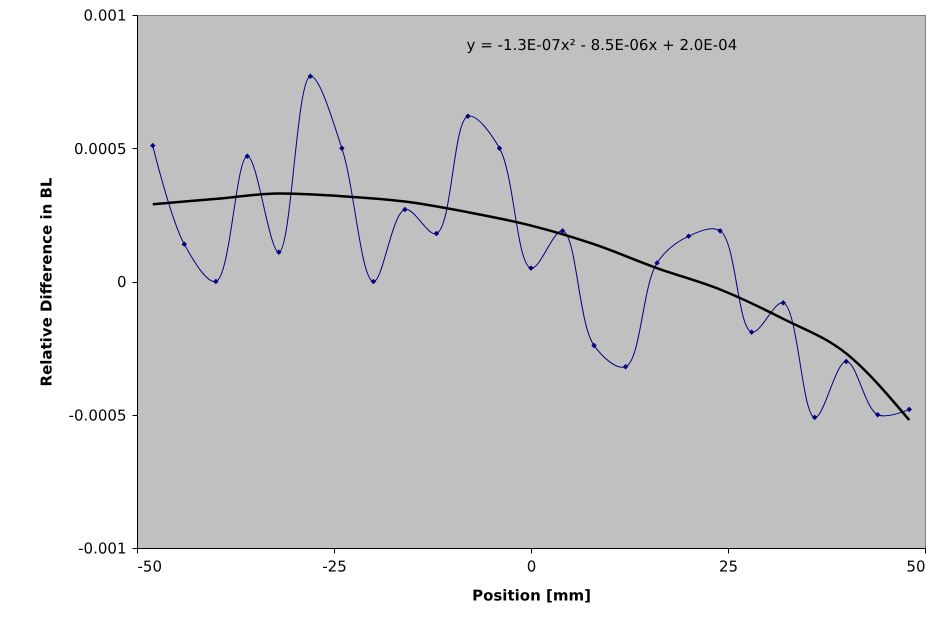  I want to click on annotation: y = -1.3E-07x² - 8.5E-06x + 2.0E-04, so click(602, 45).